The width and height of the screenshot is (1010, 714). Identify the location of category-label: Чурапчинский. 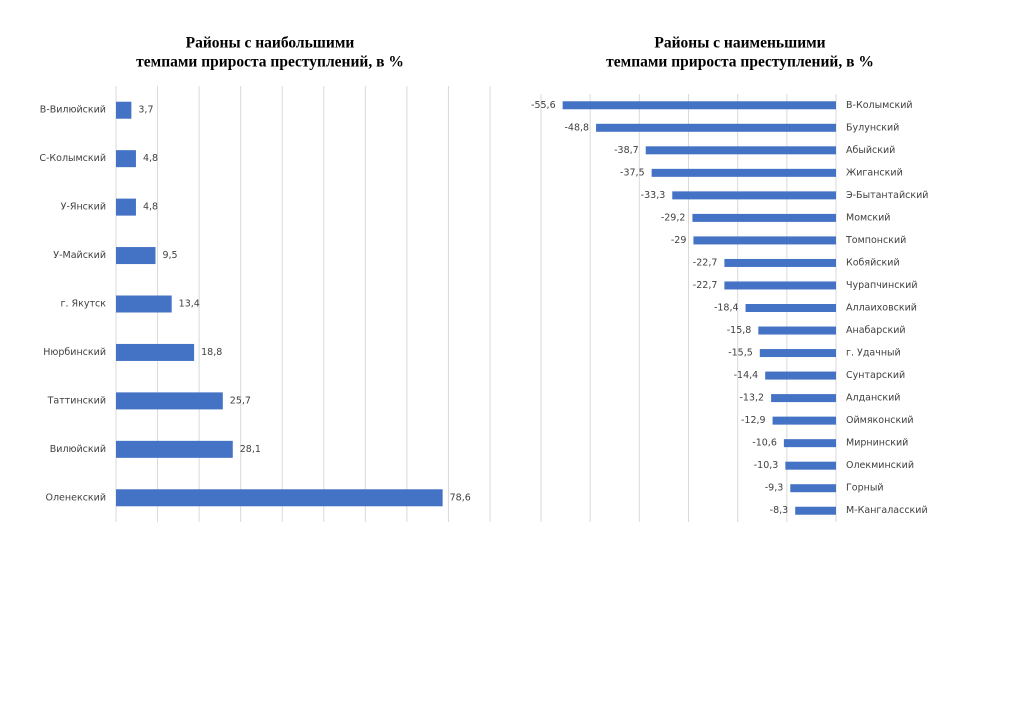
(882, 285).